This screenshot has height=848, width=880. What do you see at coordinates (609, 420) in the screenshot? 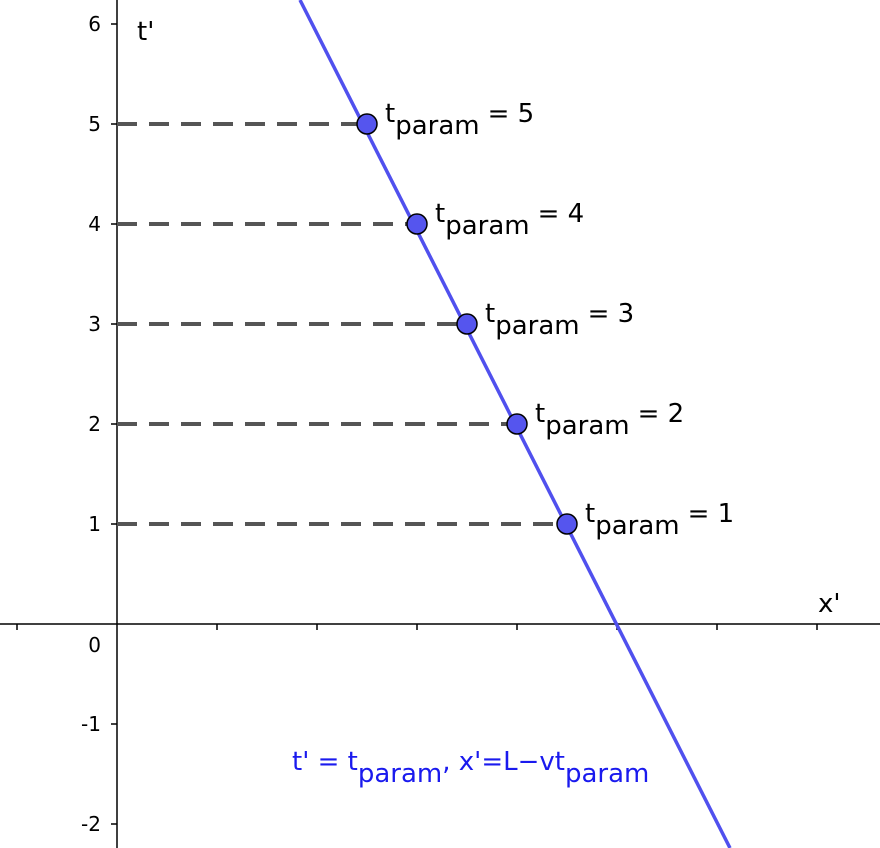
I see `point-label: tparam = 2` at bounding box center [609, 420].